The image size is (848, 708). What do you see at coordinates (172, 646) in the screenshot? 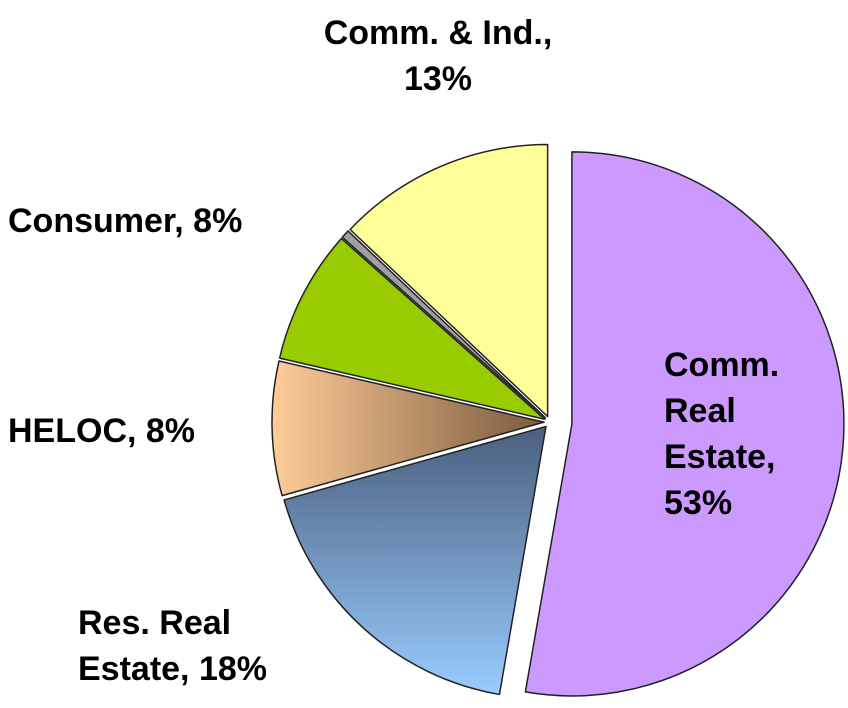
I see `slice-label: Res. Real Estate, 18%` at bounding box center [172, 646].